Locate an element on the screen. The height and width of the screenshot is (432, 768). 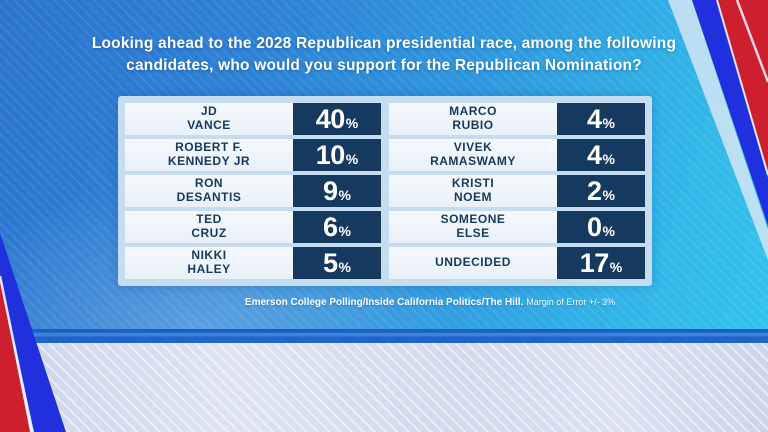
candidate-name: VIVEK RAMASWAMY is located at coordinates (473, 155).